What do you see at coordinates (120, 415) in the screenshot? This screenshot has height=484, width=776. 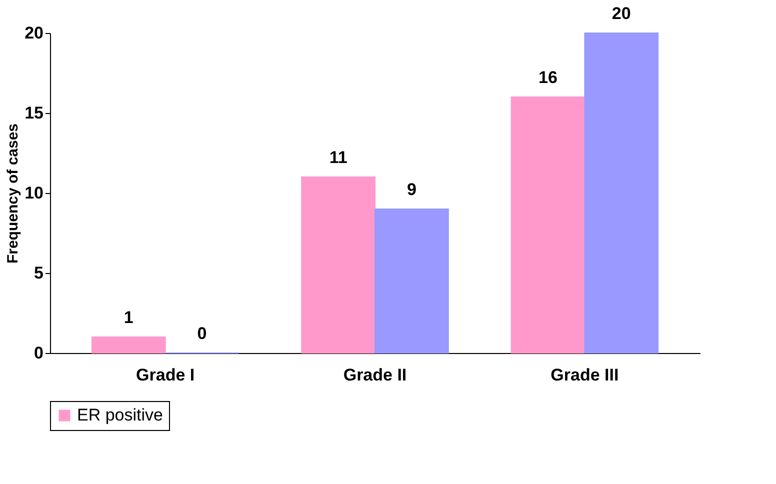 I see `legend-label: ER positive` at bounding box center [120, 415].